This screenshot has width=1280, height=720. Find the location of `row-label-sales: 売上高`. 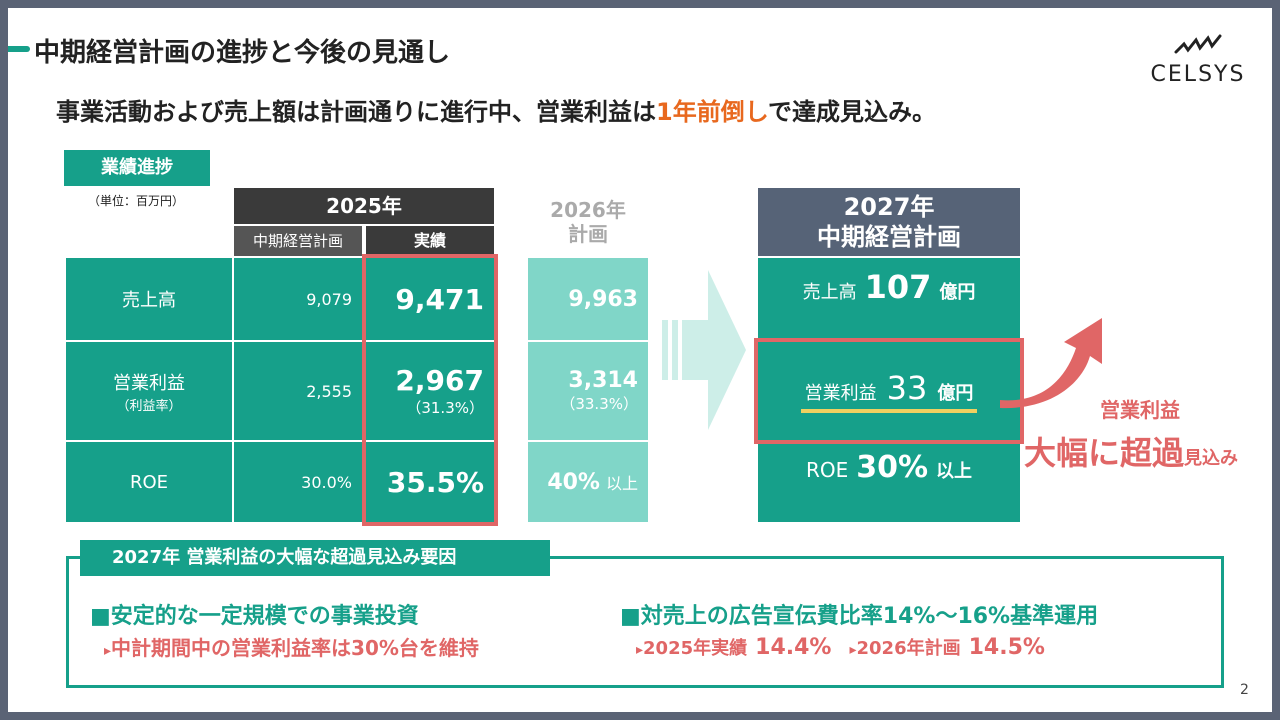

row-label-sales: 売上高 is located at coordinates (149, 299).